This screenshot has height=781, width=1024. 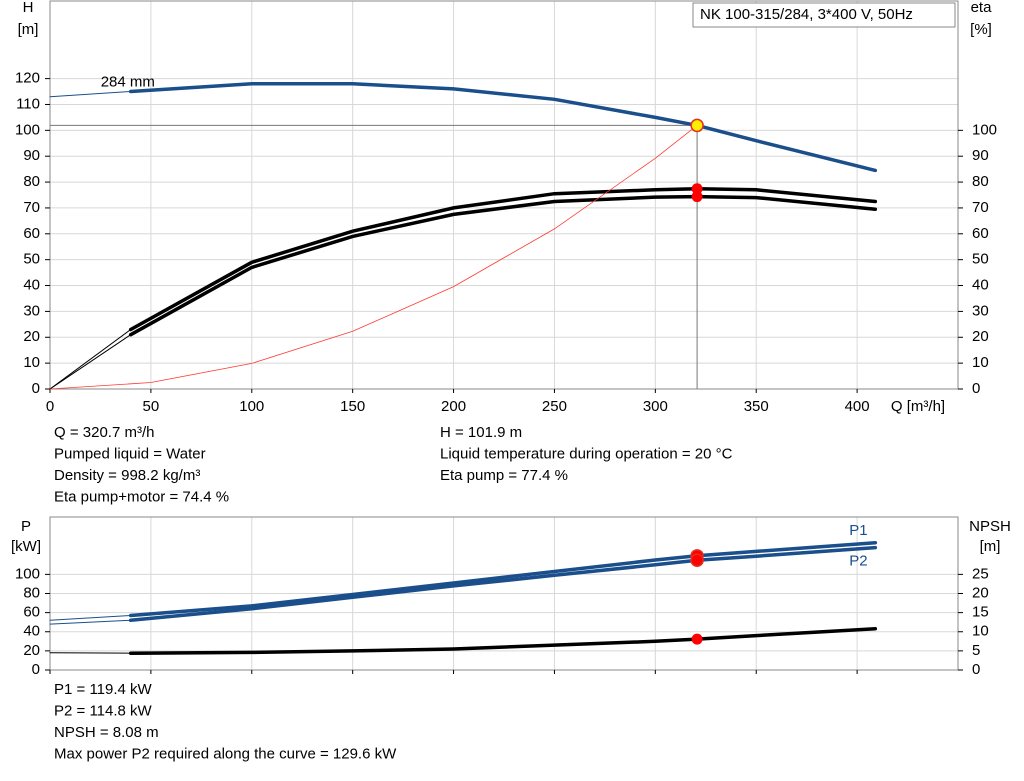 I want to click on info-text: Q = 320.7 m³/h, so click(x=104, y=432).